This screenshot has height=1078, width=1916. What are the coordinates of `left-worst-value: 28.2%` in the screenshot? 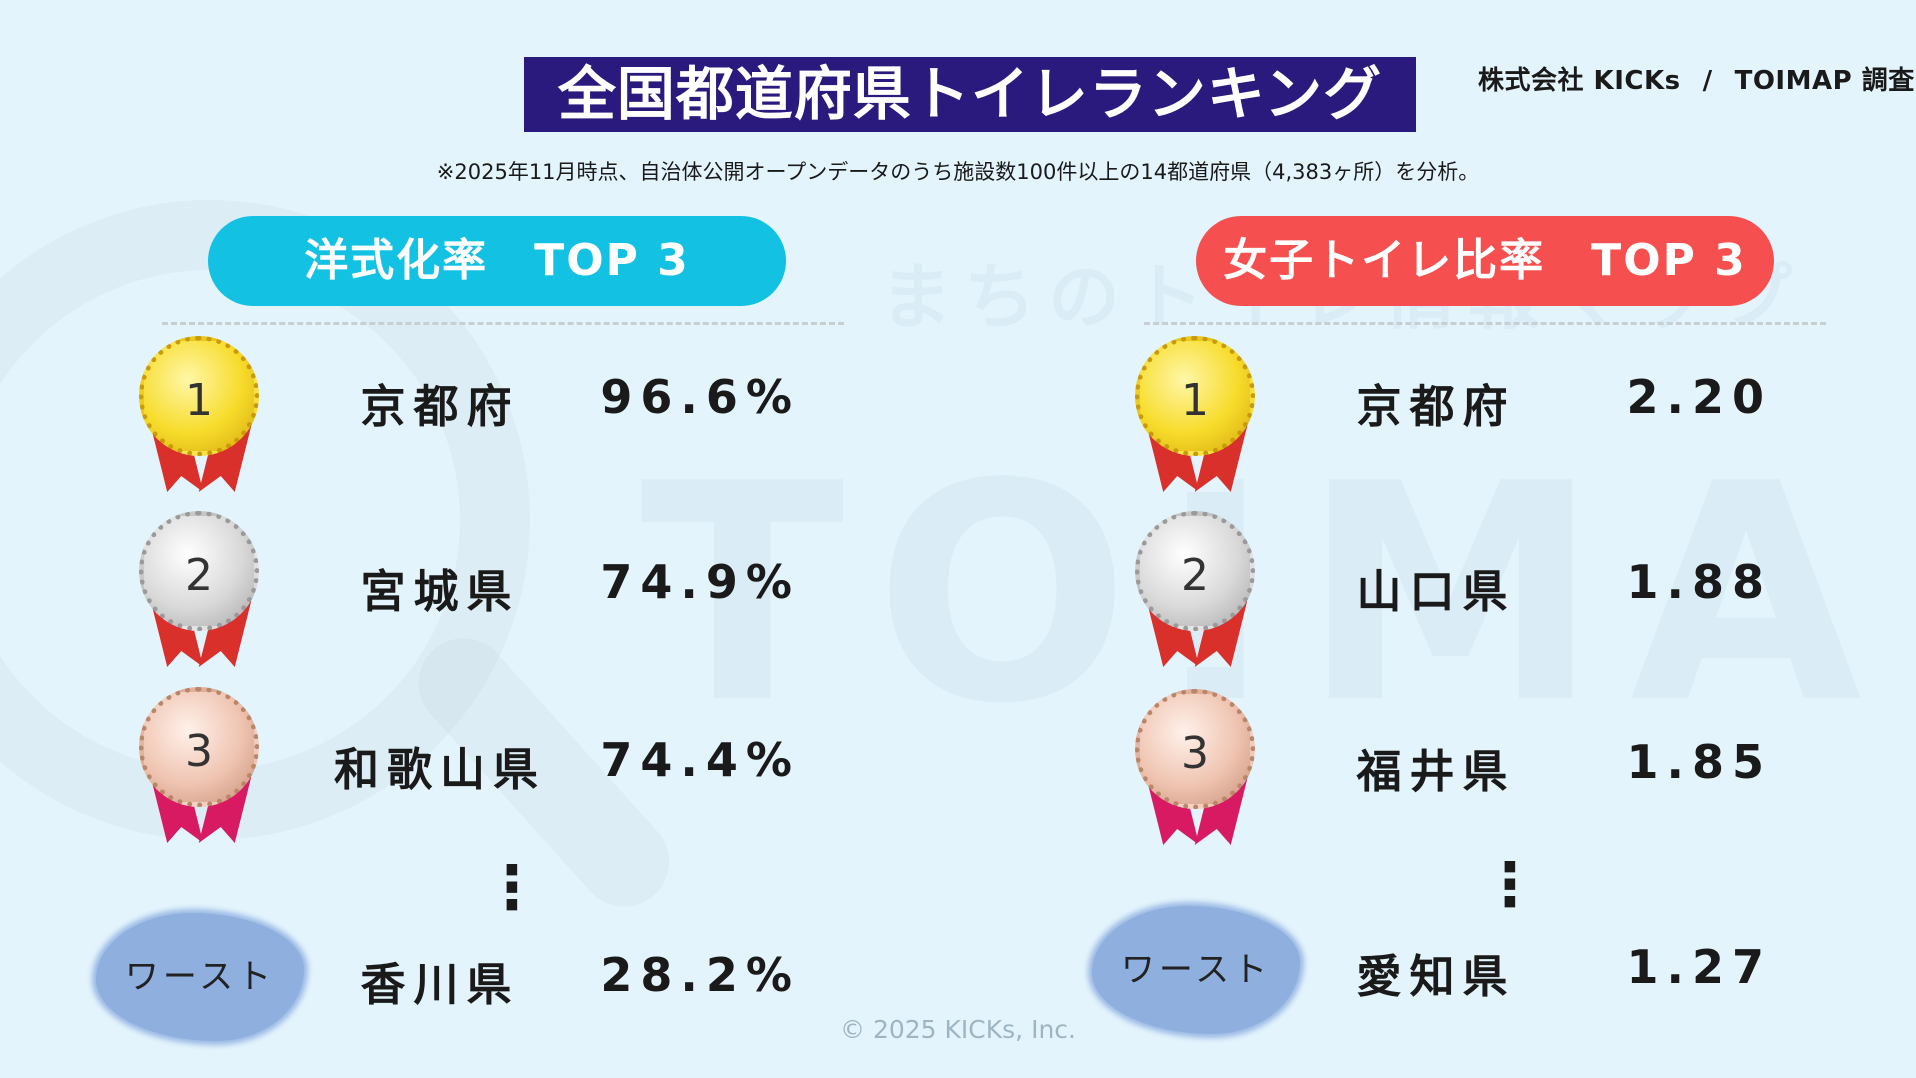 It's located at (700, 975).